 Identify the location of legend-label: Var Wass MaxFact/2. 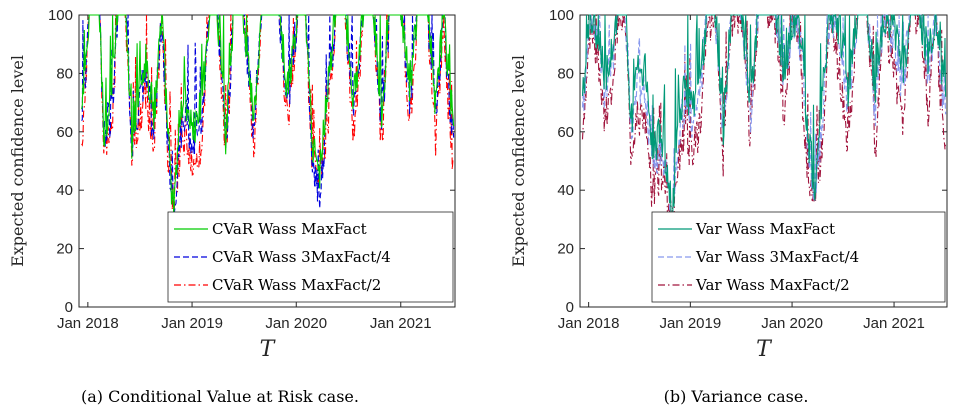
(772, 285).